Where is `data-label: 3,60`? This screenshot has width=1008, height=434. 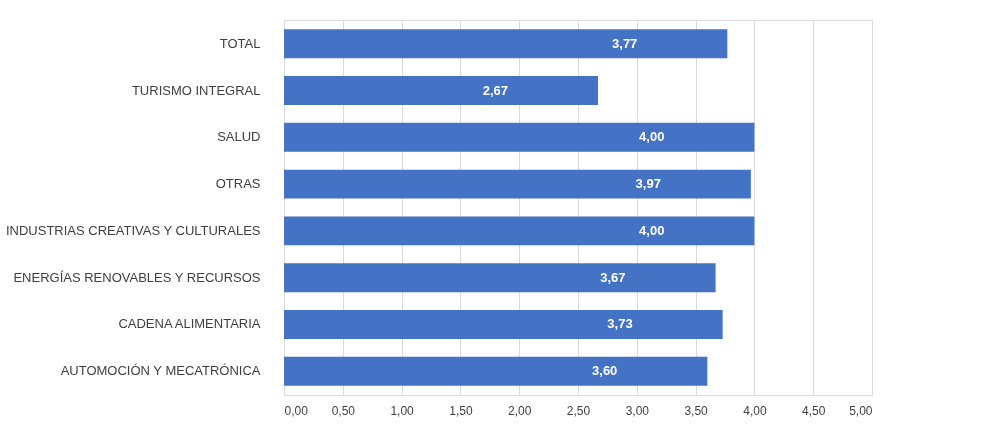 data-label: 3,60 is located at coordinates (605, 371).